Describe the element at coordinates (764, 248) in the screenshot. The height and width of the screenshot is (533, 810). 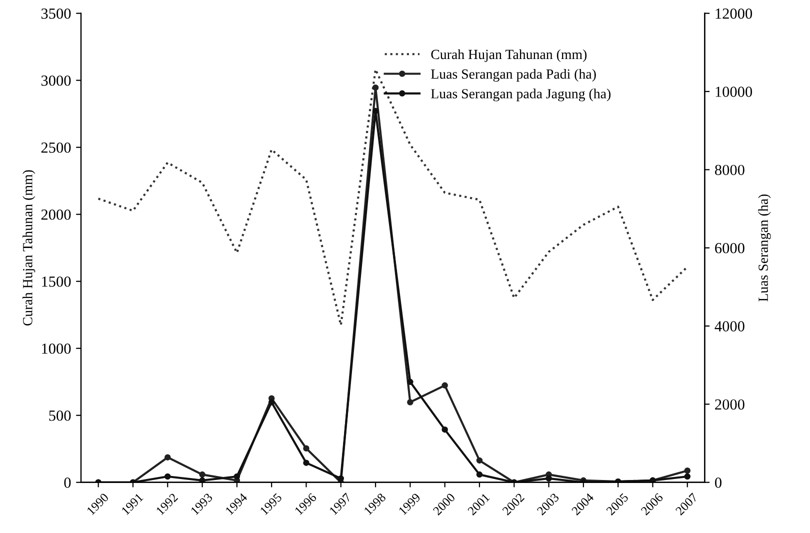
I see `y2-axis-title: Luas Serangan (ha)` at that location.